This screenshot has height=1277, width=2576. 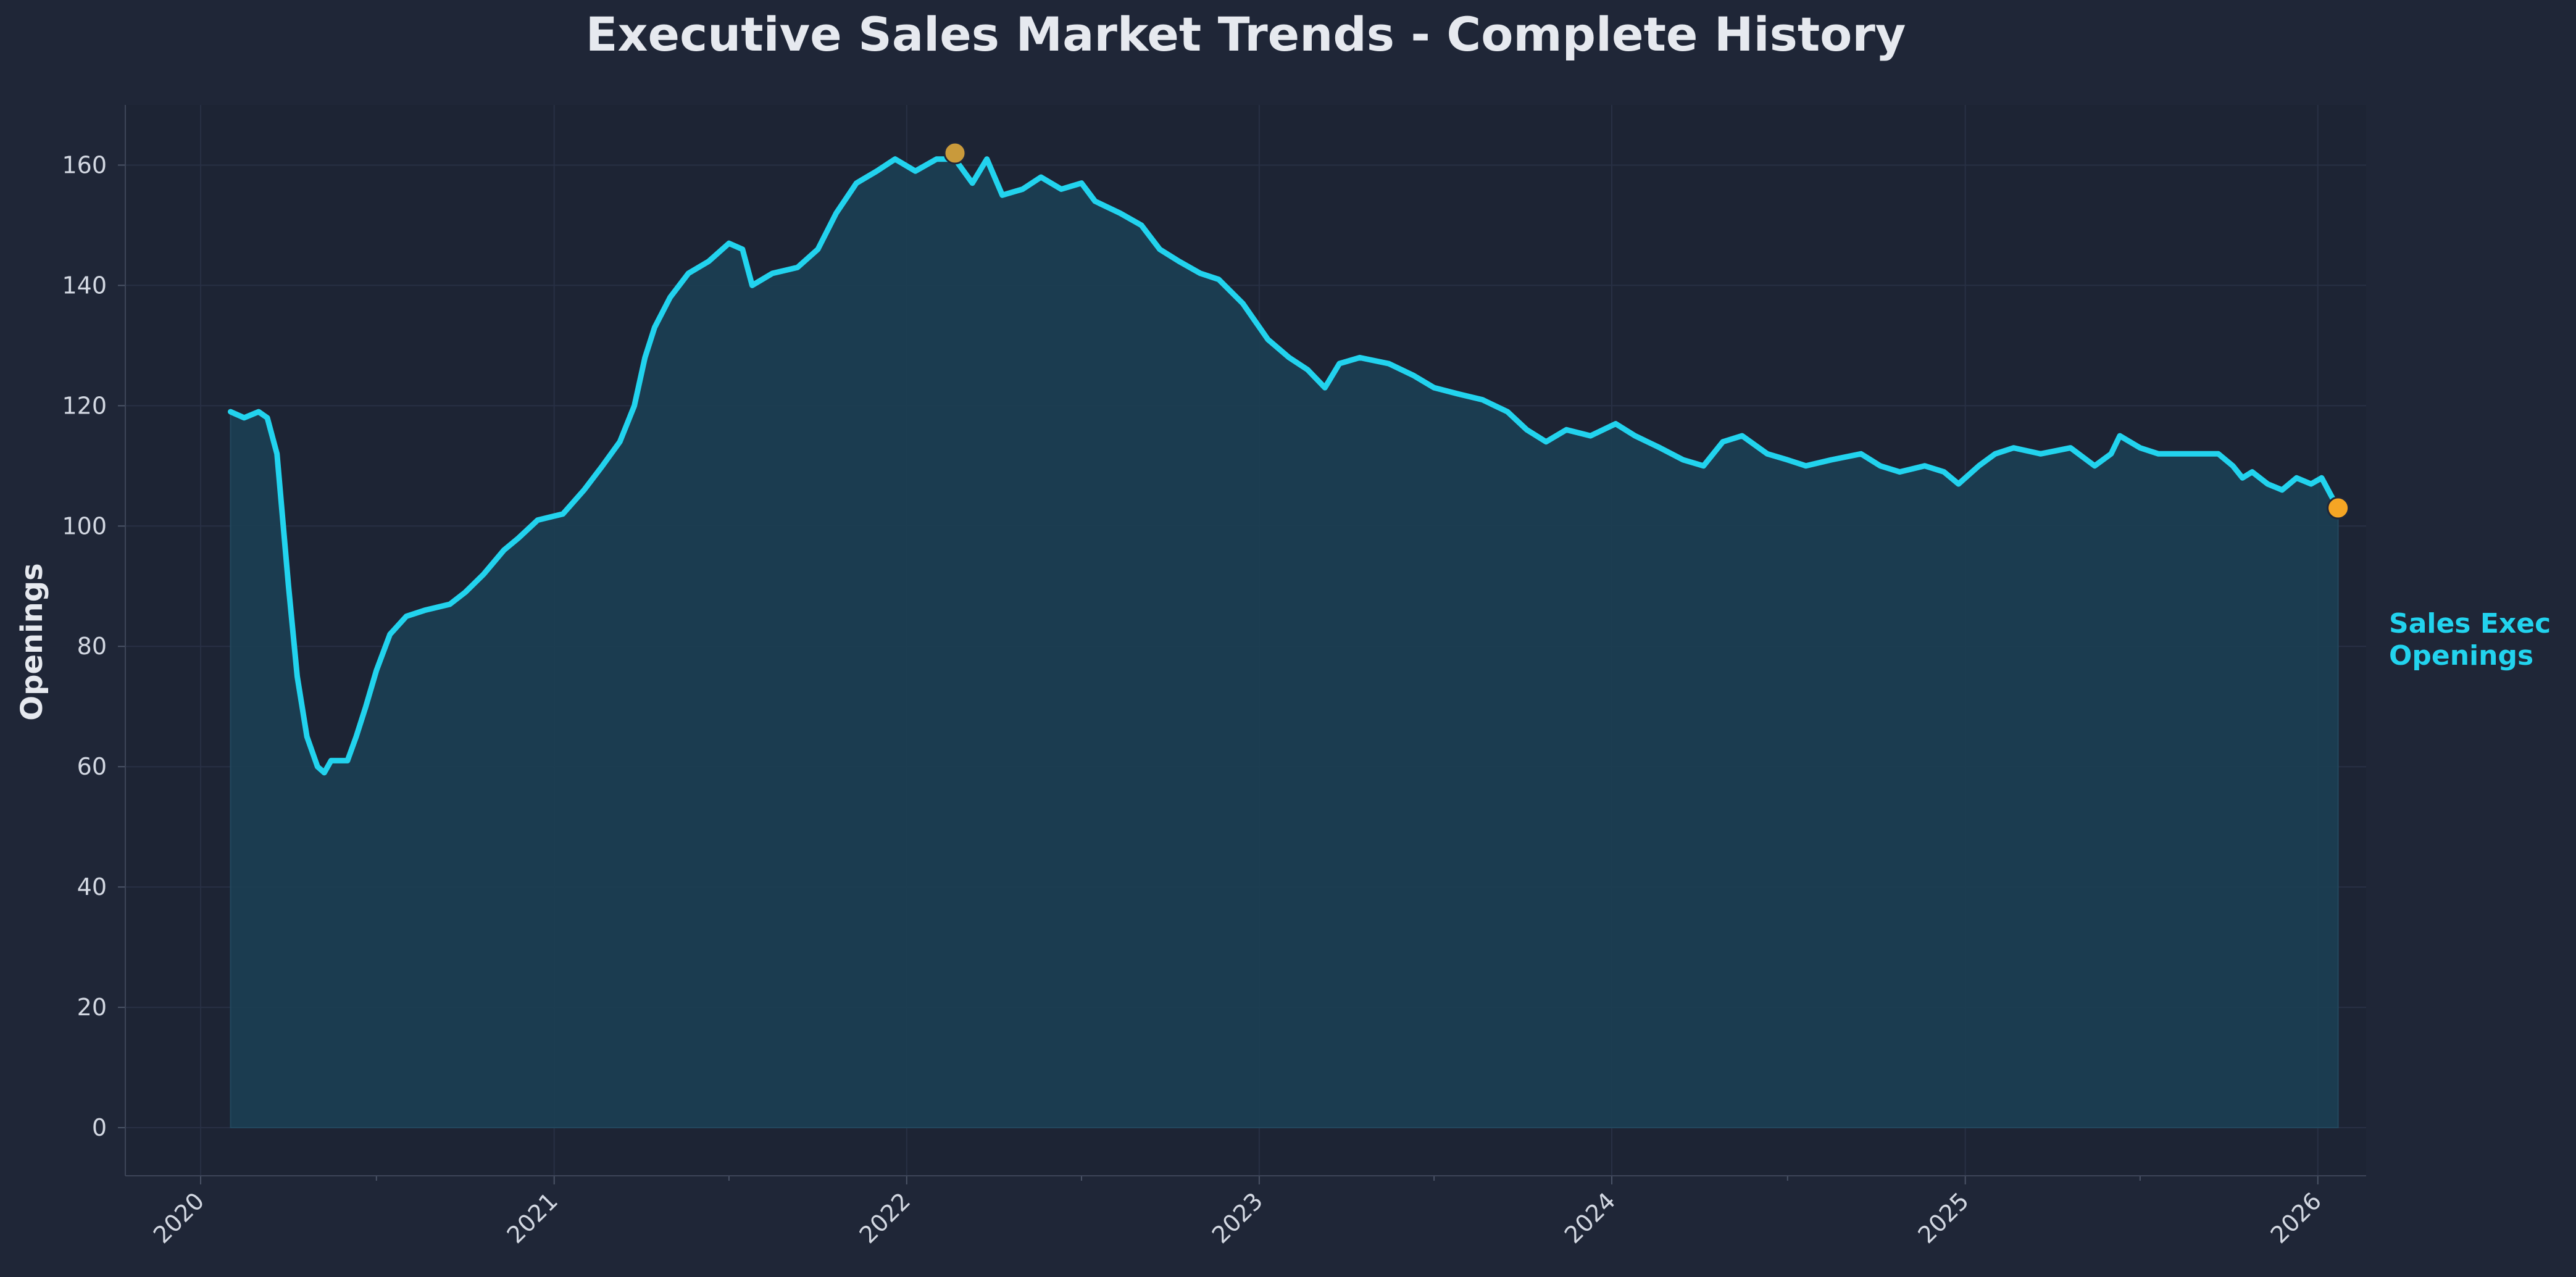 What do you see at coordinates (92, 646) in the screenshot?
I see `y-tick-label: 80` at bounding box center [92, 646].